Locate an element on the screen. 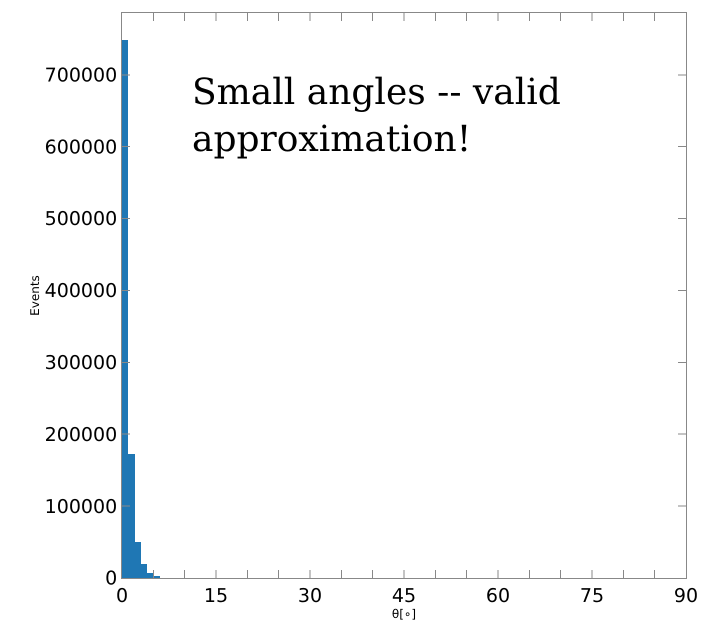 The height and width of the screenshot is (637, 710). x-tick-label: 90 is located at coordinates (686, 595).